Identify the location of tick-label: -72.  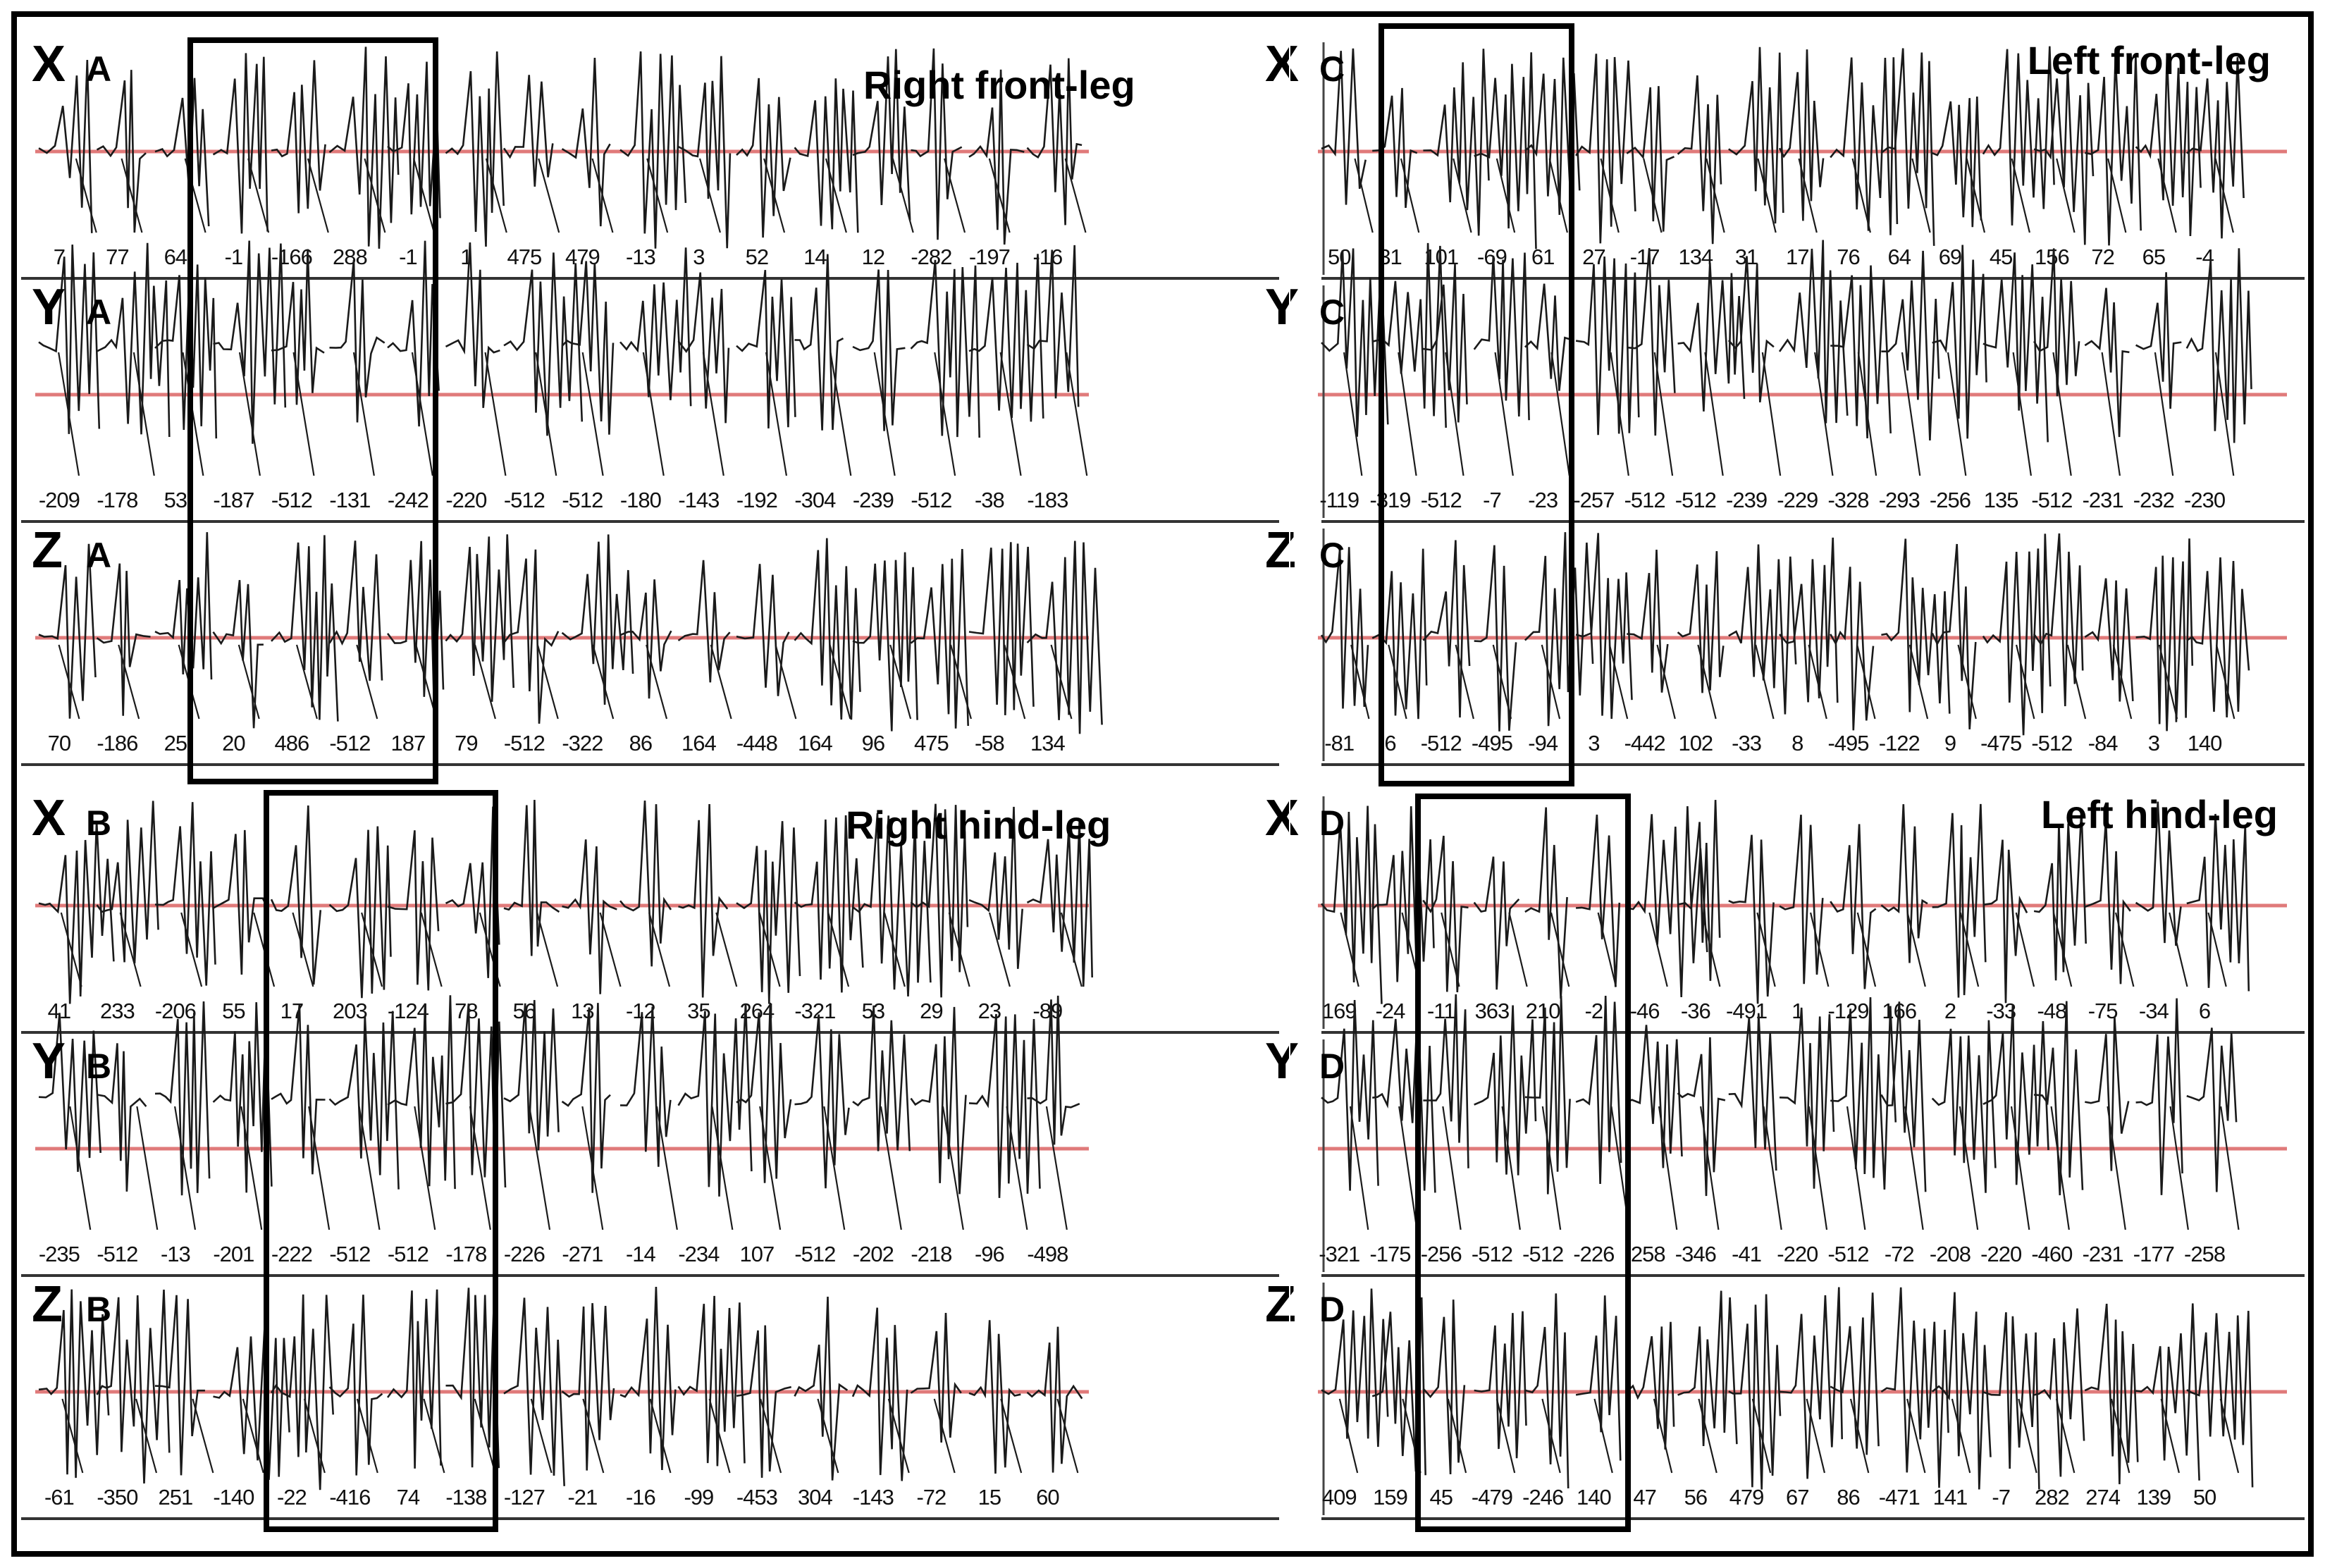
(1900, 1254).